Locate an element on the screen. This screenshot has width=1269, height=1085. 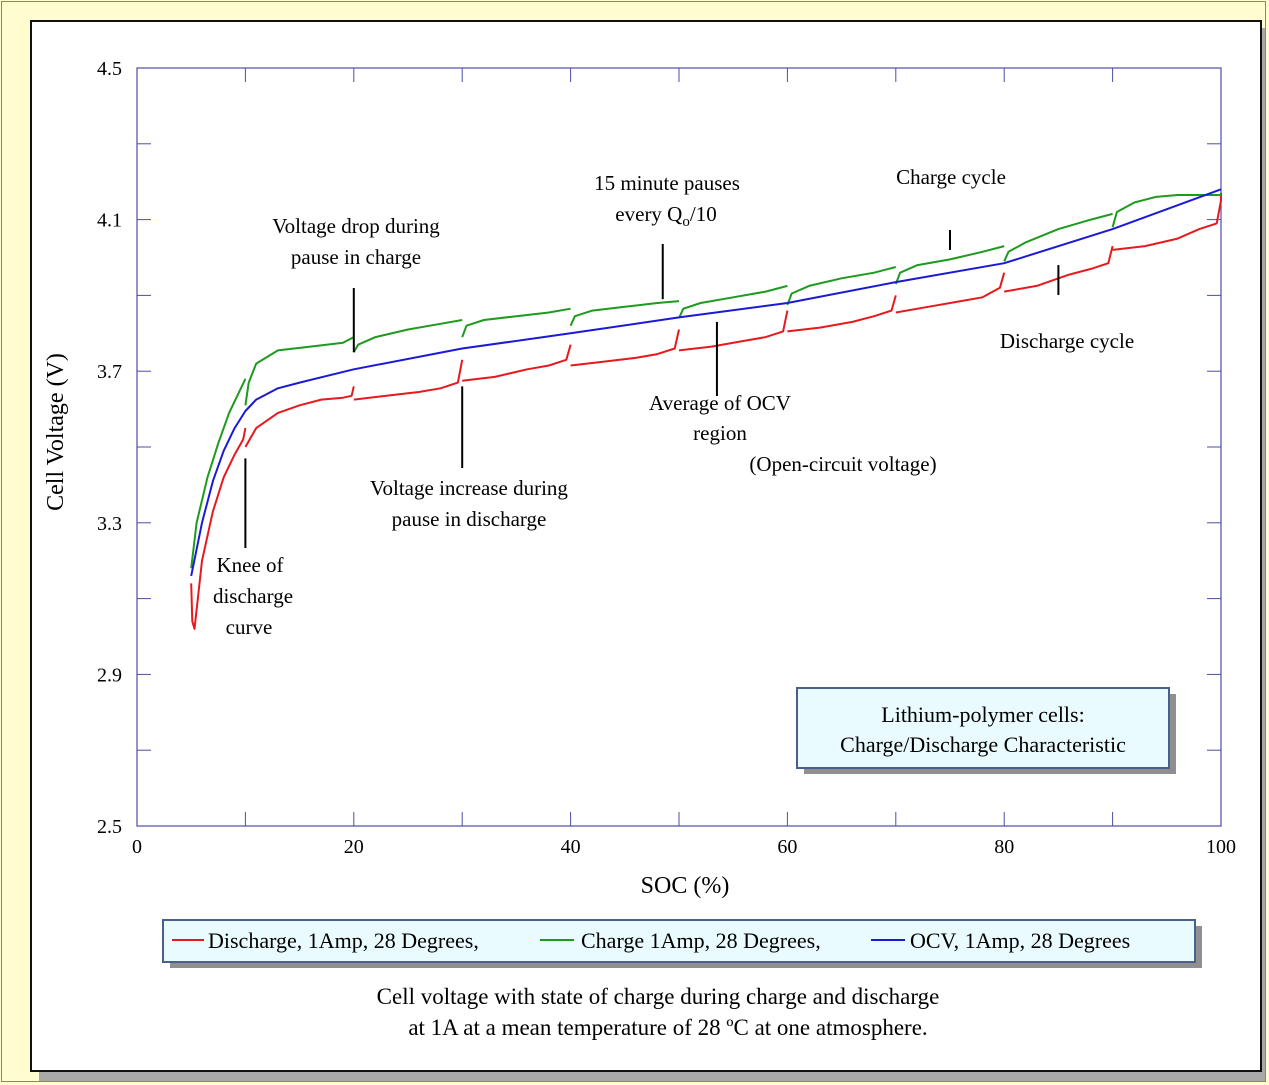
annotation-charge-cycle-label: Charge cycle is located at coordinates (951, 177).